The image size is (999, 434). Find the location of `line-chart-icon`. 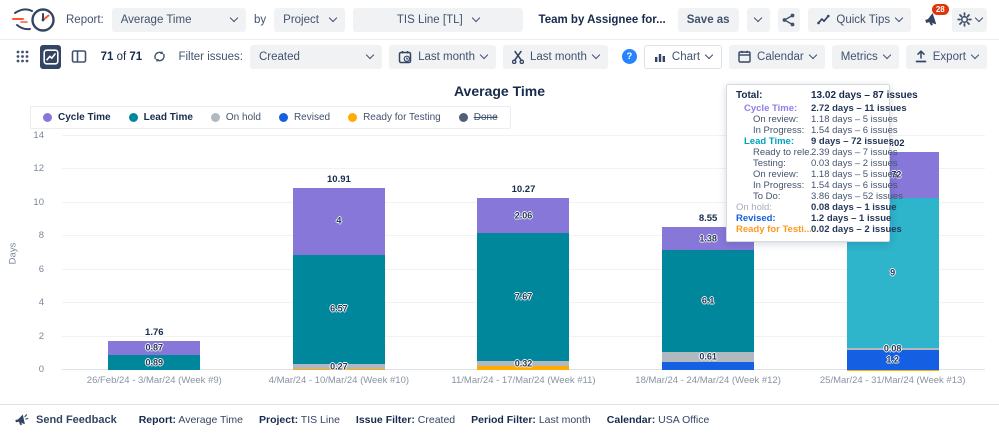

line-chart-icon is located at coordinates (51, 56).